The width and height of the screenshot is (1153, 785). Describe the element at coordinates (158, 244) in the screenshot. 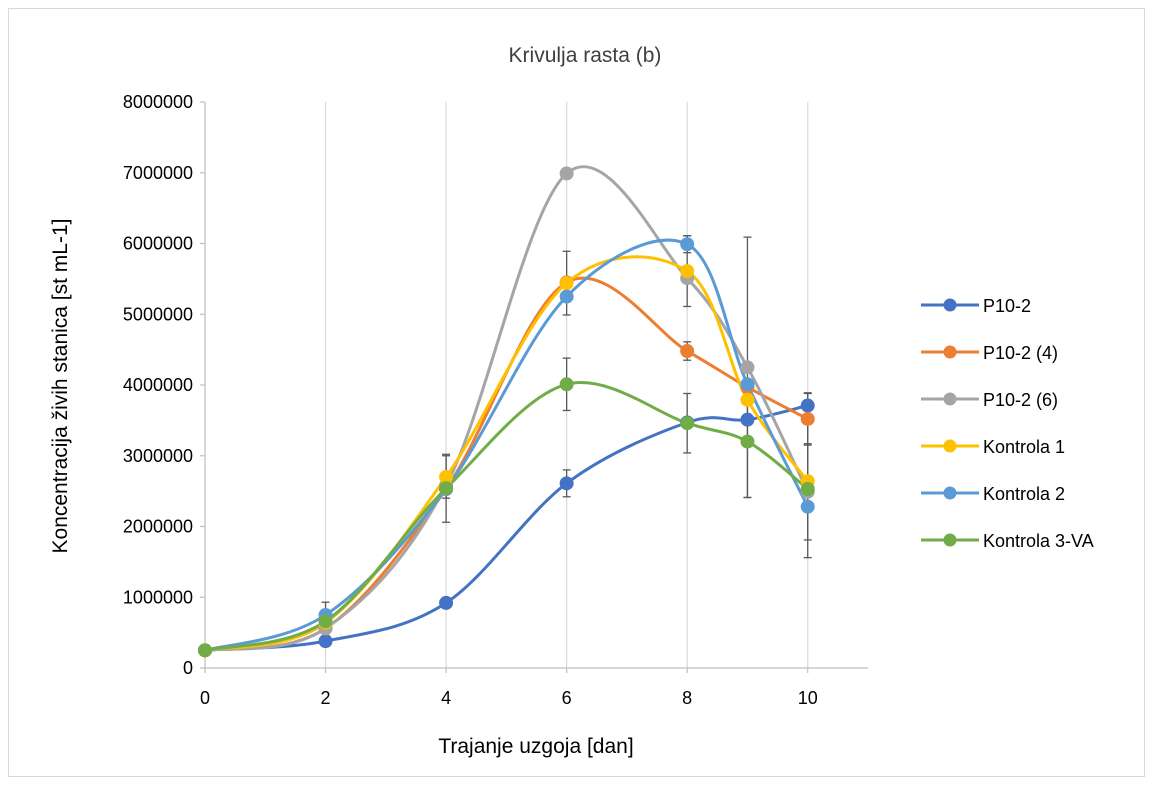

I see `y-tick-label: 6000000` at that location.